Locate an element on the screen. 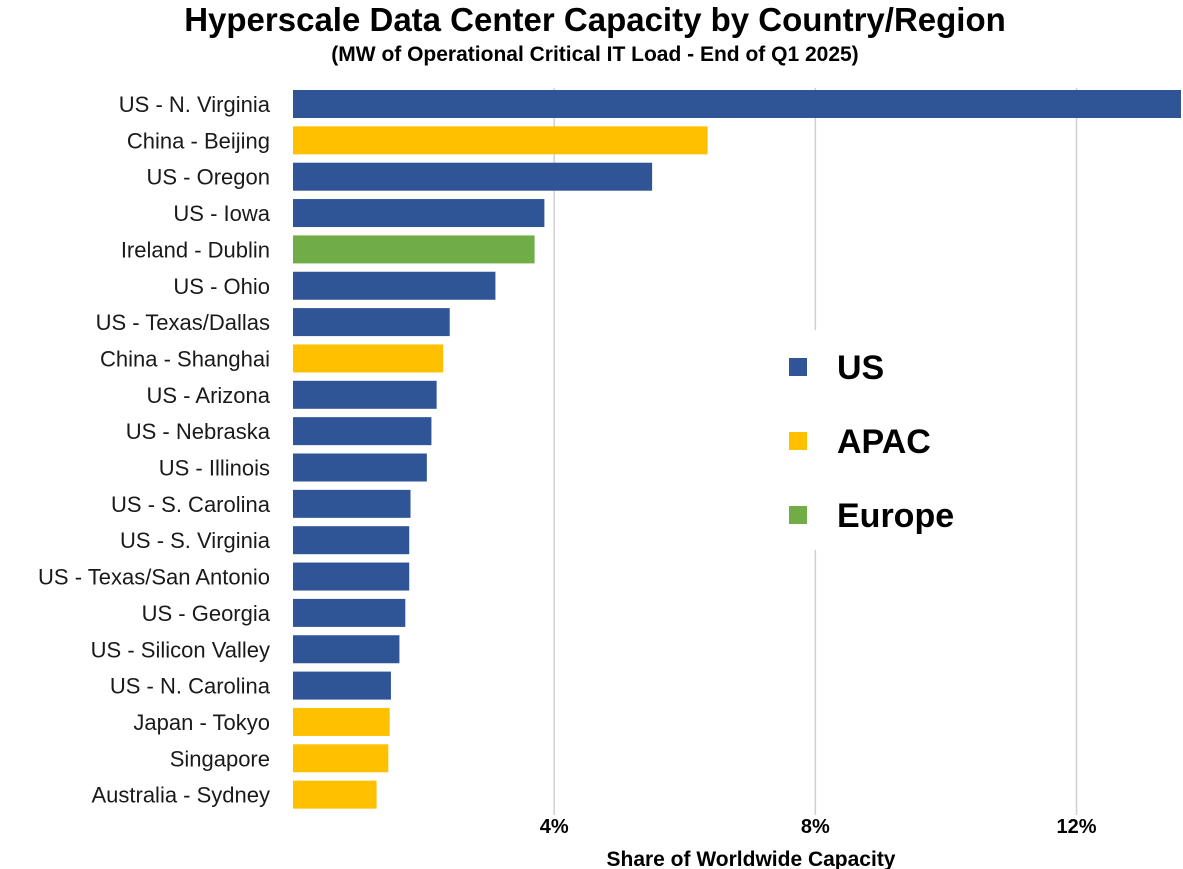 This screenshot has width=1183, height=869. x-axis-ticks: 4% 8% 12% is located at coordinates (818, 827).